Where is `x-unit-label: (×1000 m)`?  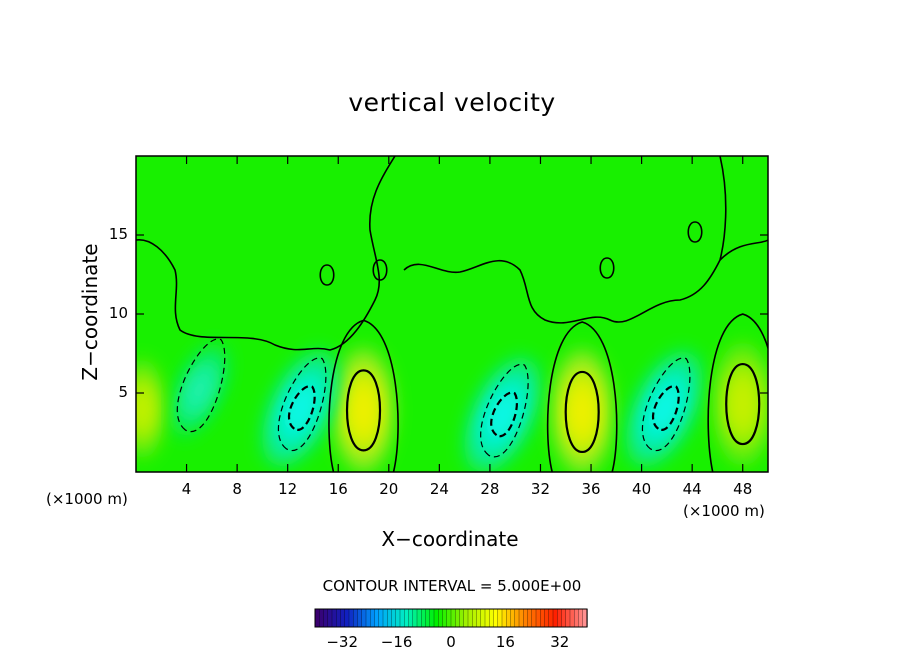 x-unit-label: (×1000 m) is located at coordinates (724, 511).